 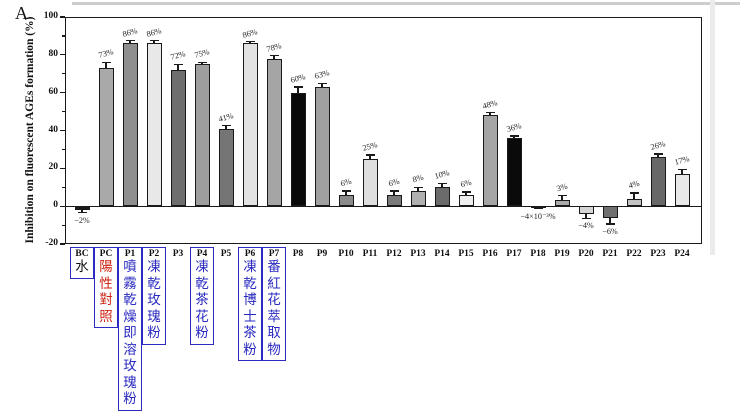 What do you see at coordinates (370, 182) in the screenshot?
I see `bar-p11` at bounding box center [370, 182].